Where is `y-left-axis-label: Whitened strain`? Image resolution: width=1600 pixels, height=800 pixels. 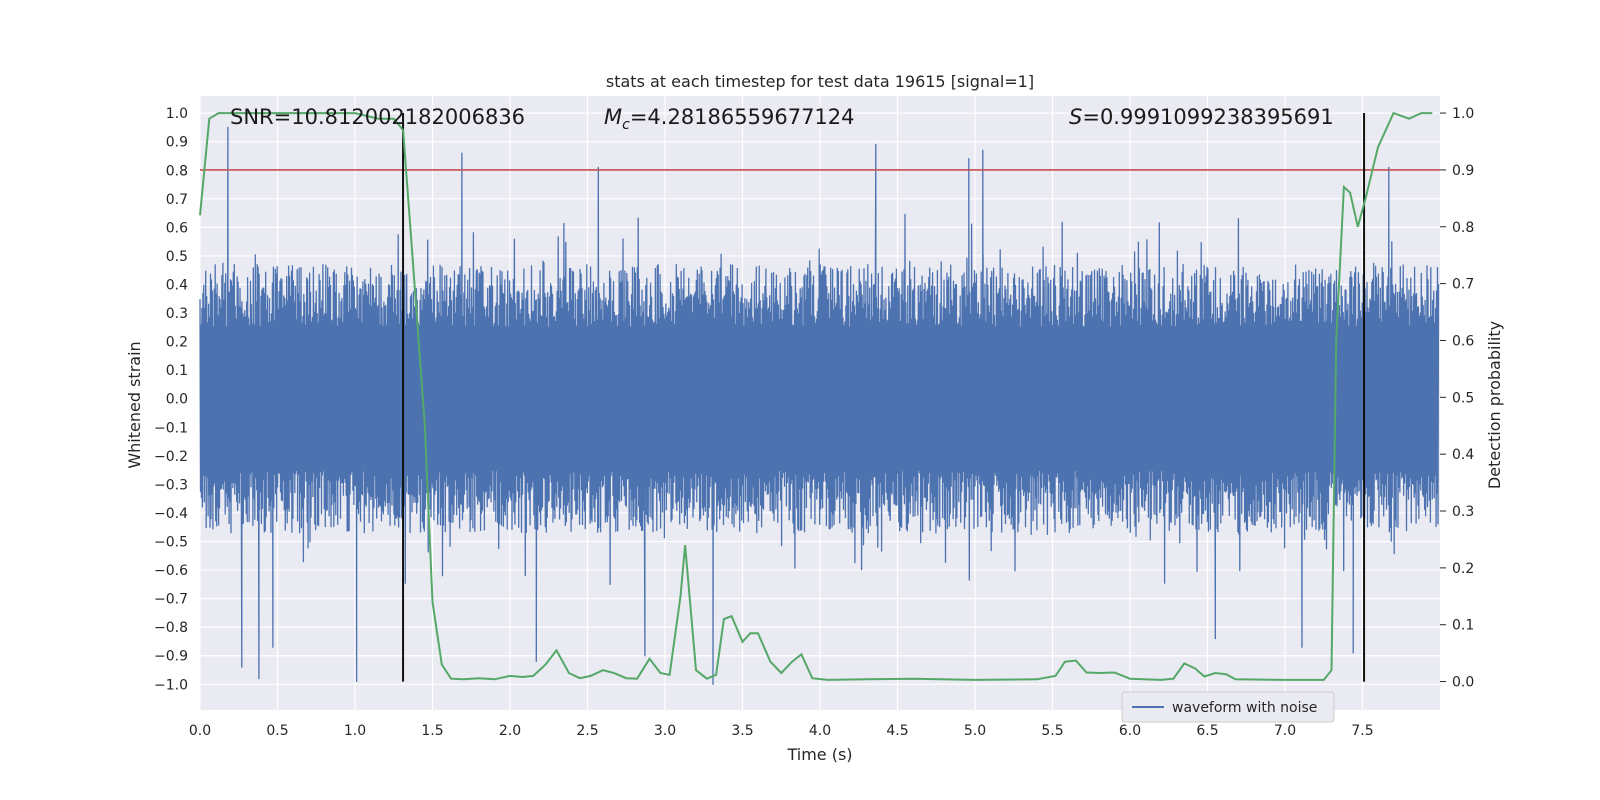 y-left-axis-label: Whitened strain is located at coordinates (134, 404).